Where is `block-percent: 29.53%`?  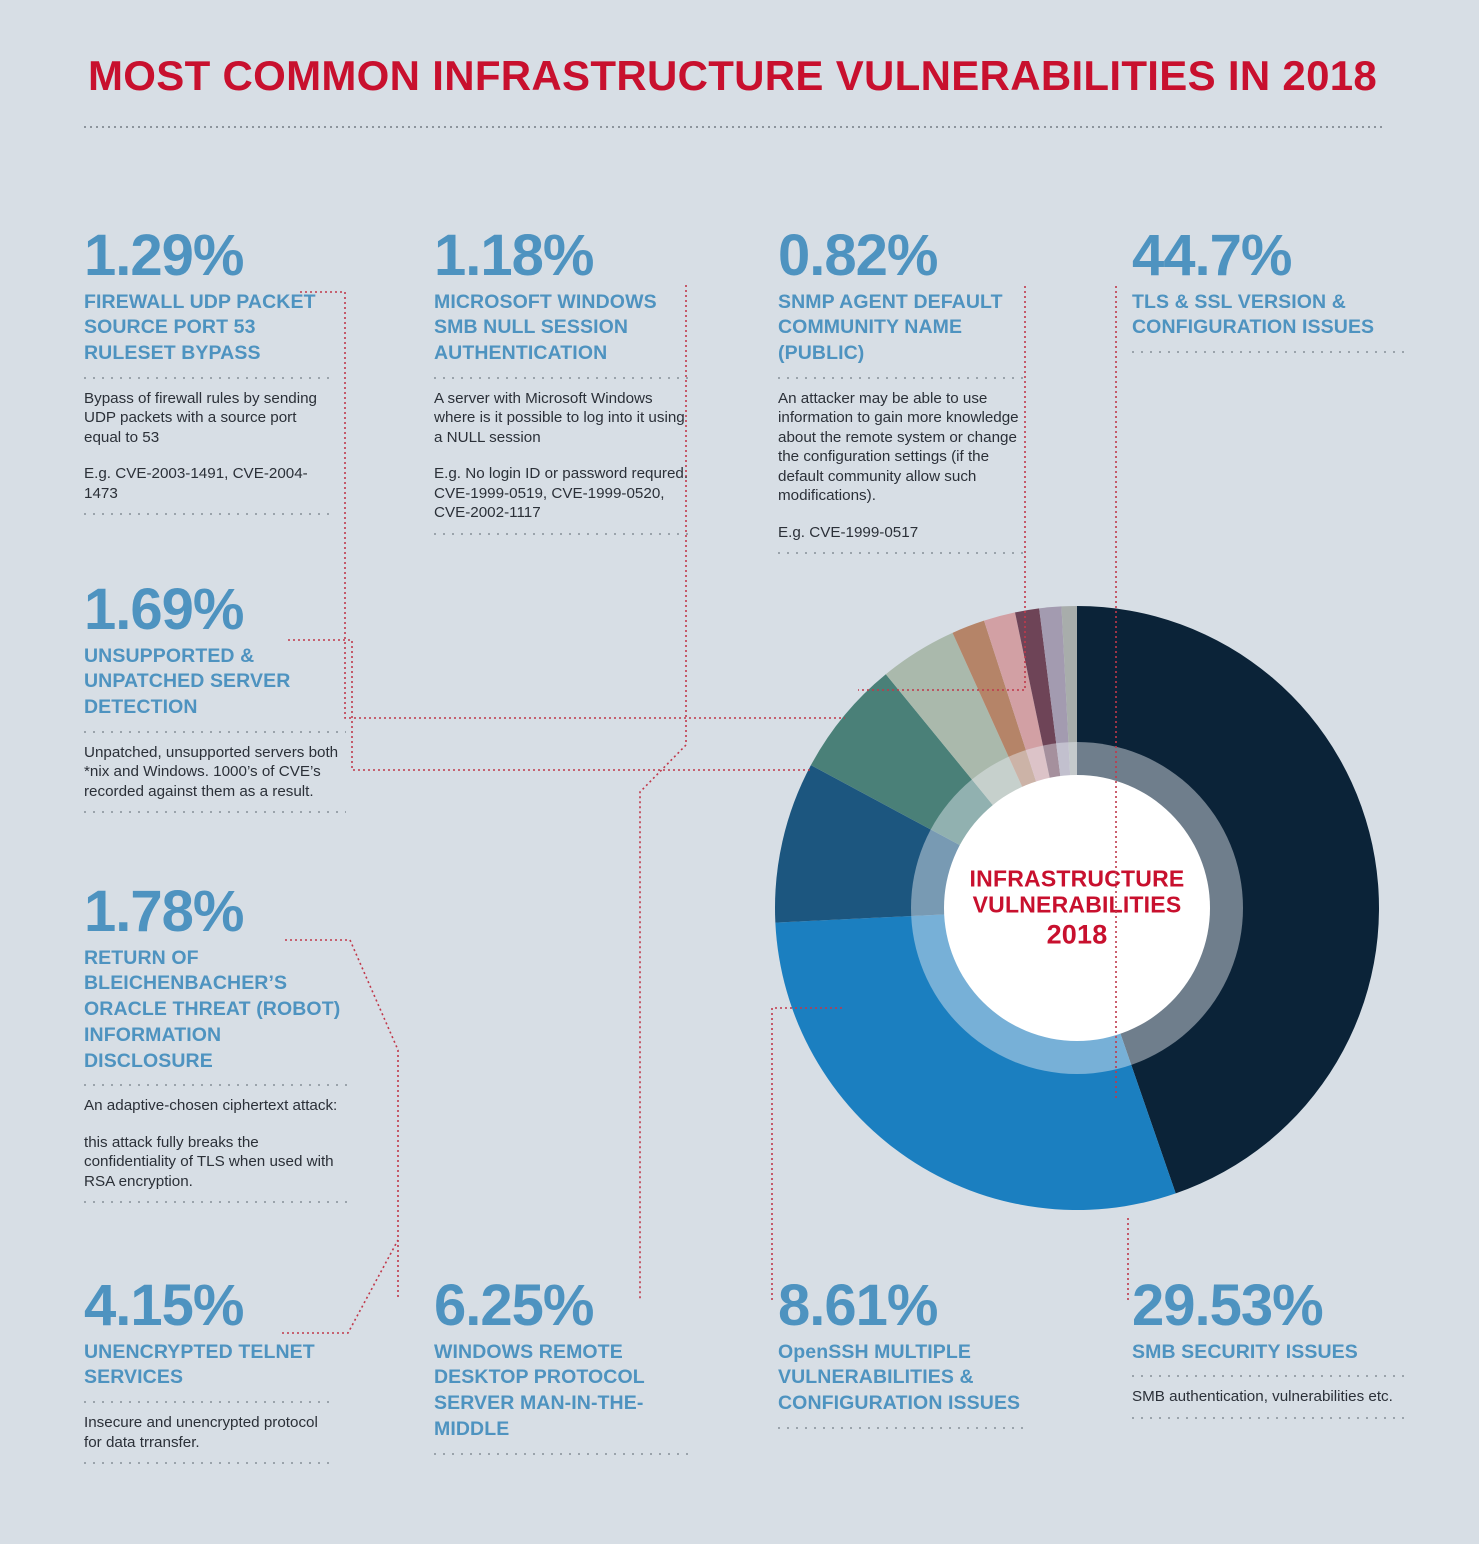
block-percent: 29.53% is located at coordinates (1228, 1305).